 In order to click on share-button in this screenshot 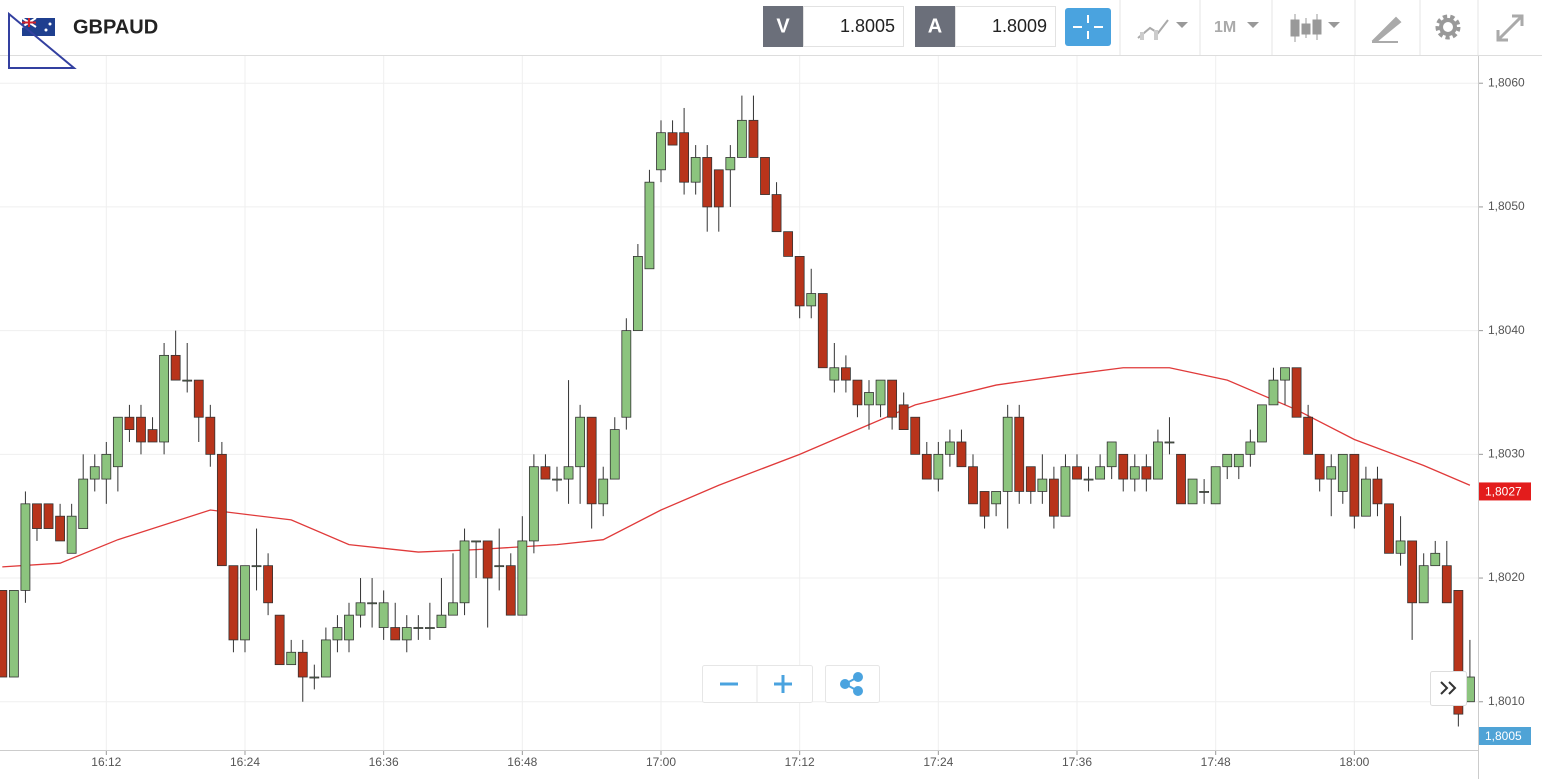, I will do `click(851, 684)`.